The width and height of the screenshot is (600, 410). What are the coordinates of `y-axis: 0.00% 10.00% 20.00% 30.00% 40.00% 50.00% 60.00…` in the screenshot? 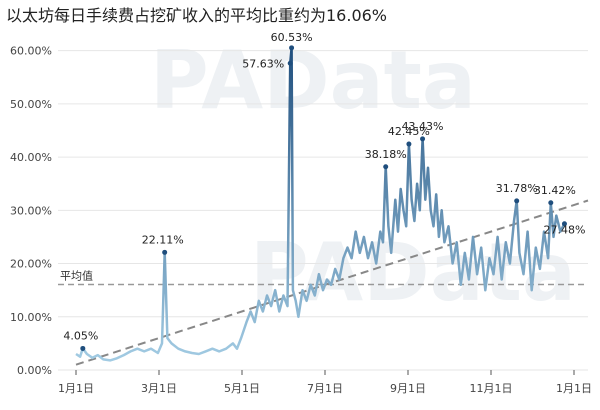 It's located at (31, 211).